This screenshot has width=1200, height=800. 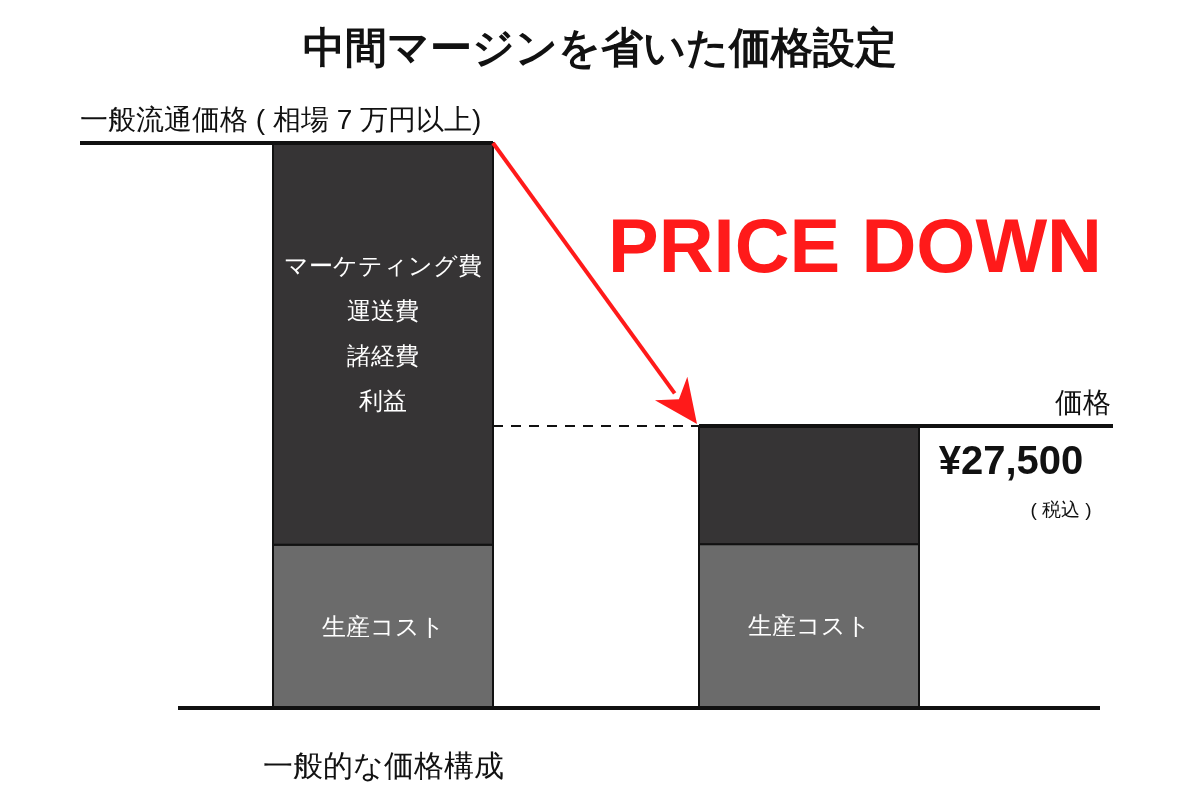 What do you see at coordinates (1083, 403) in the screenshot?
I see `ref-line-label: 価格` at bounding box center [1083, 403].